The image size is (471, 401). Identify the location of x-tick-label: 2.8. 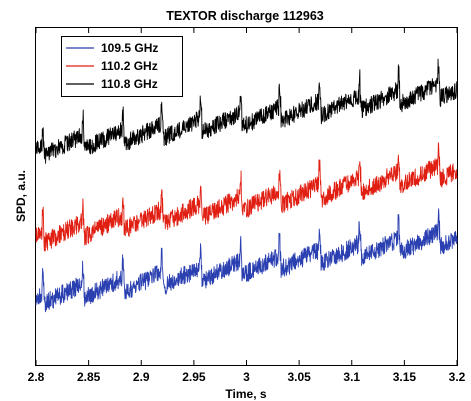
(36, 377).